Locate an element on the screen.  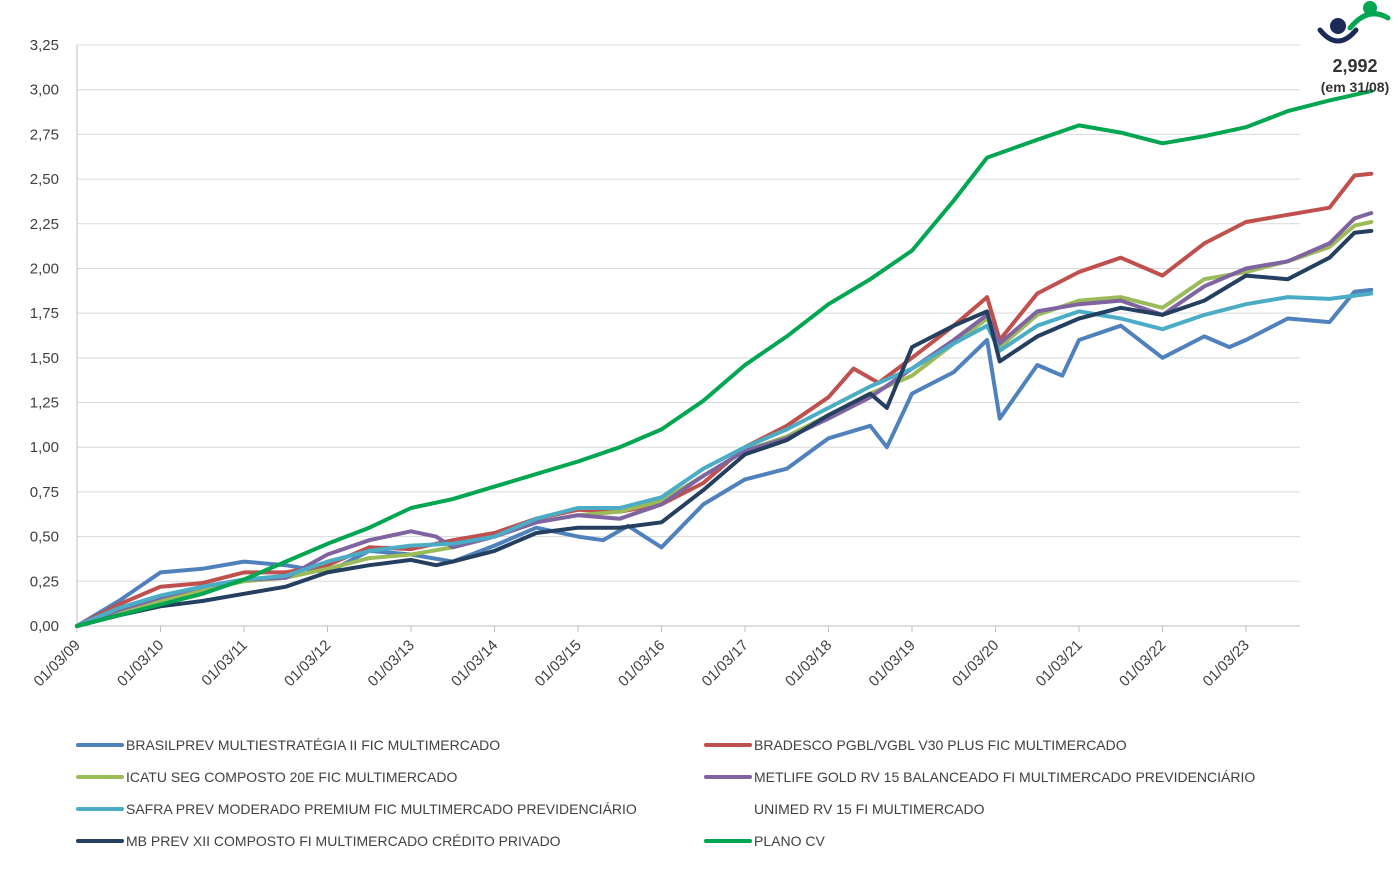
x-tick-label: 01/03/11 is located at coordinates (224, 663).